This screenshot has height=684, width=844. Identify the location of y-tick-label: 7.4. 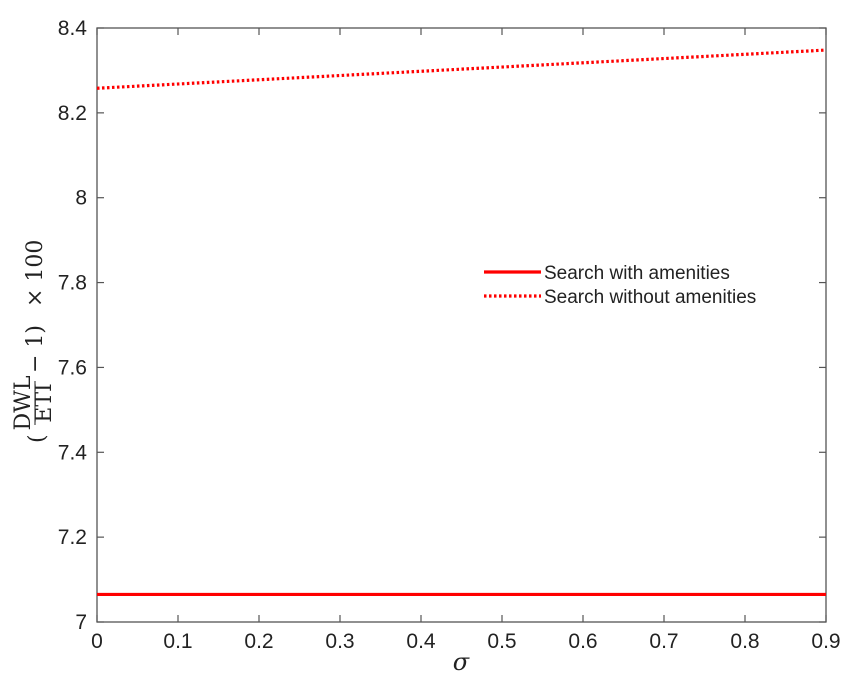
(73, 452).